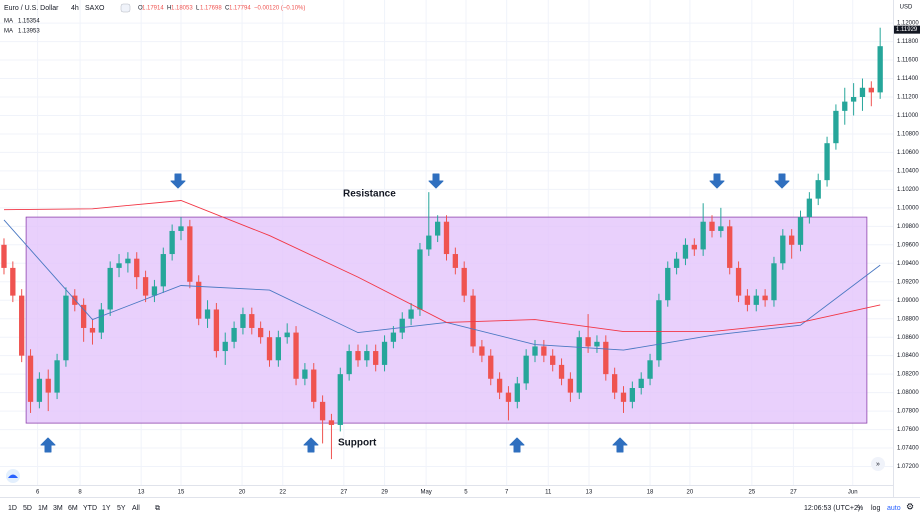  Describe the element at coordinates (908, 171) in the screenshot. I see `y-tick-label: 1.10400` at that location.